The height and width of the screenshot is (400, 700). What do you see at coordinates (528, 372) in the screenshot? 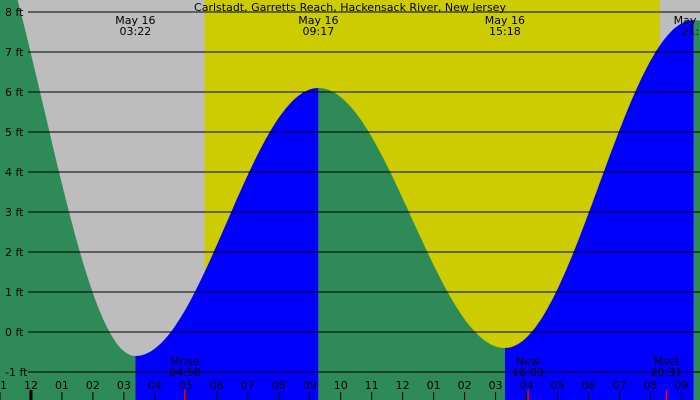
I see `moon-event-time: 16:03` at bounding box center [528, 372].